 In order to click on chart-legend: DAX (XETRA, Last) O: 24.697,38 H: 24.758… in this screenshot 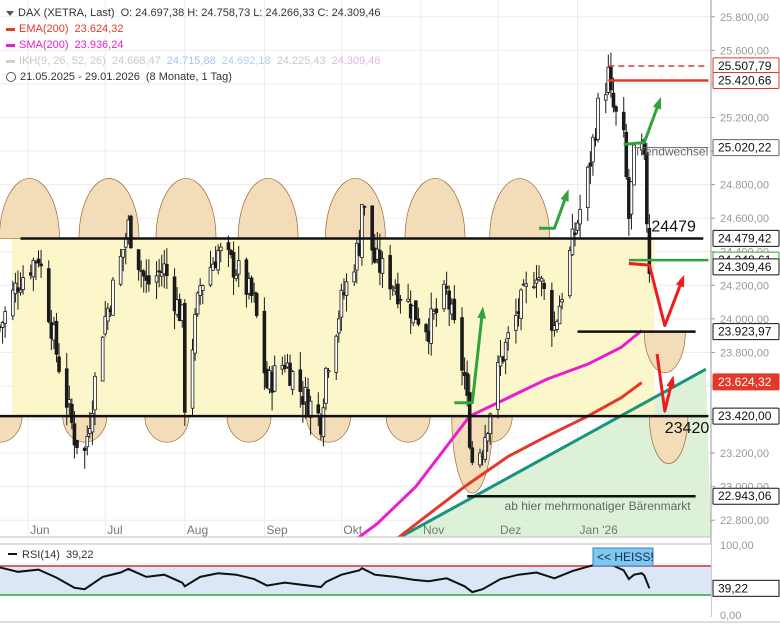, I will do `click(193, 45)`.